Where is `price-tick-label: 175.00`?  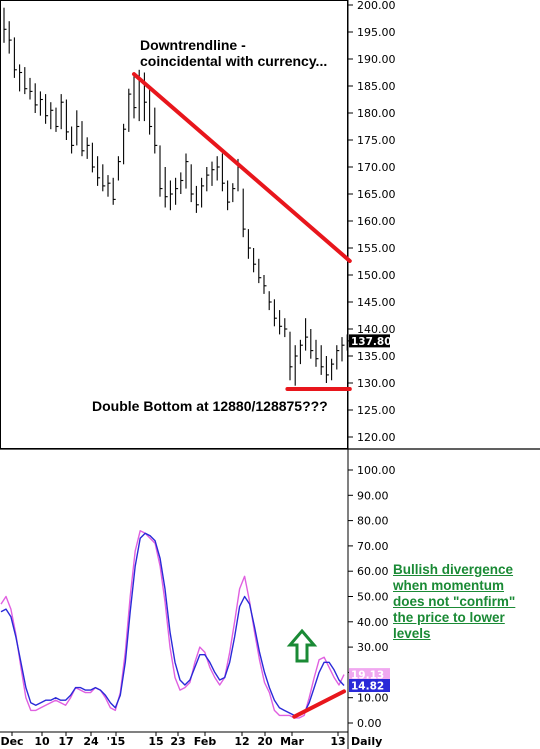
price-tick-label: 175.00 is located at coordinates (376, 140).